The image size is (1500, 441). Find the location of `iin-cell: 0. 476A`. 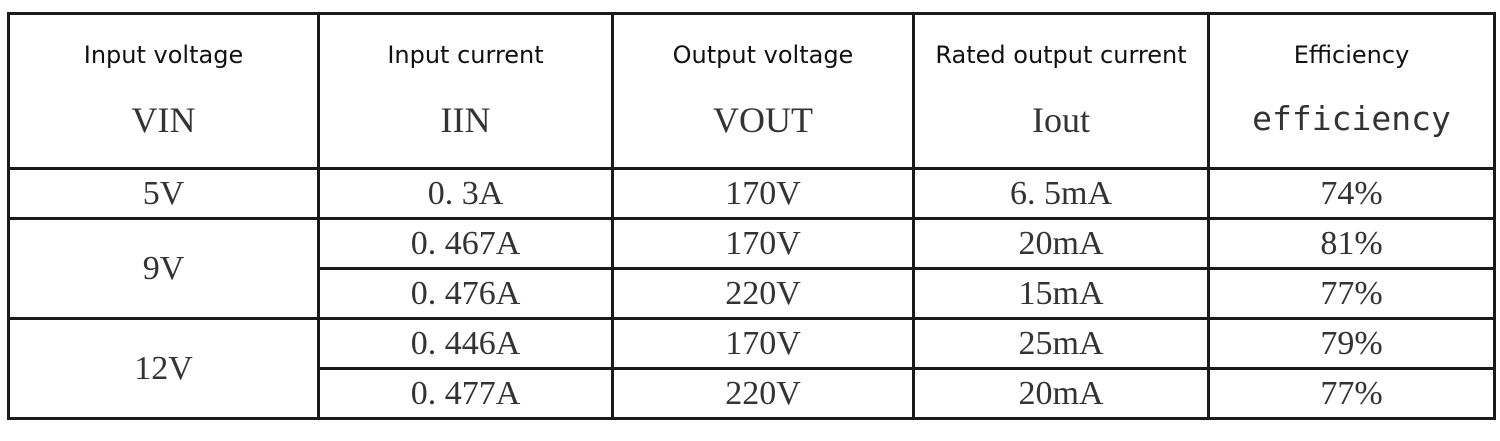

iin-cell: 0. 476A is located at coordinates (465, 293).